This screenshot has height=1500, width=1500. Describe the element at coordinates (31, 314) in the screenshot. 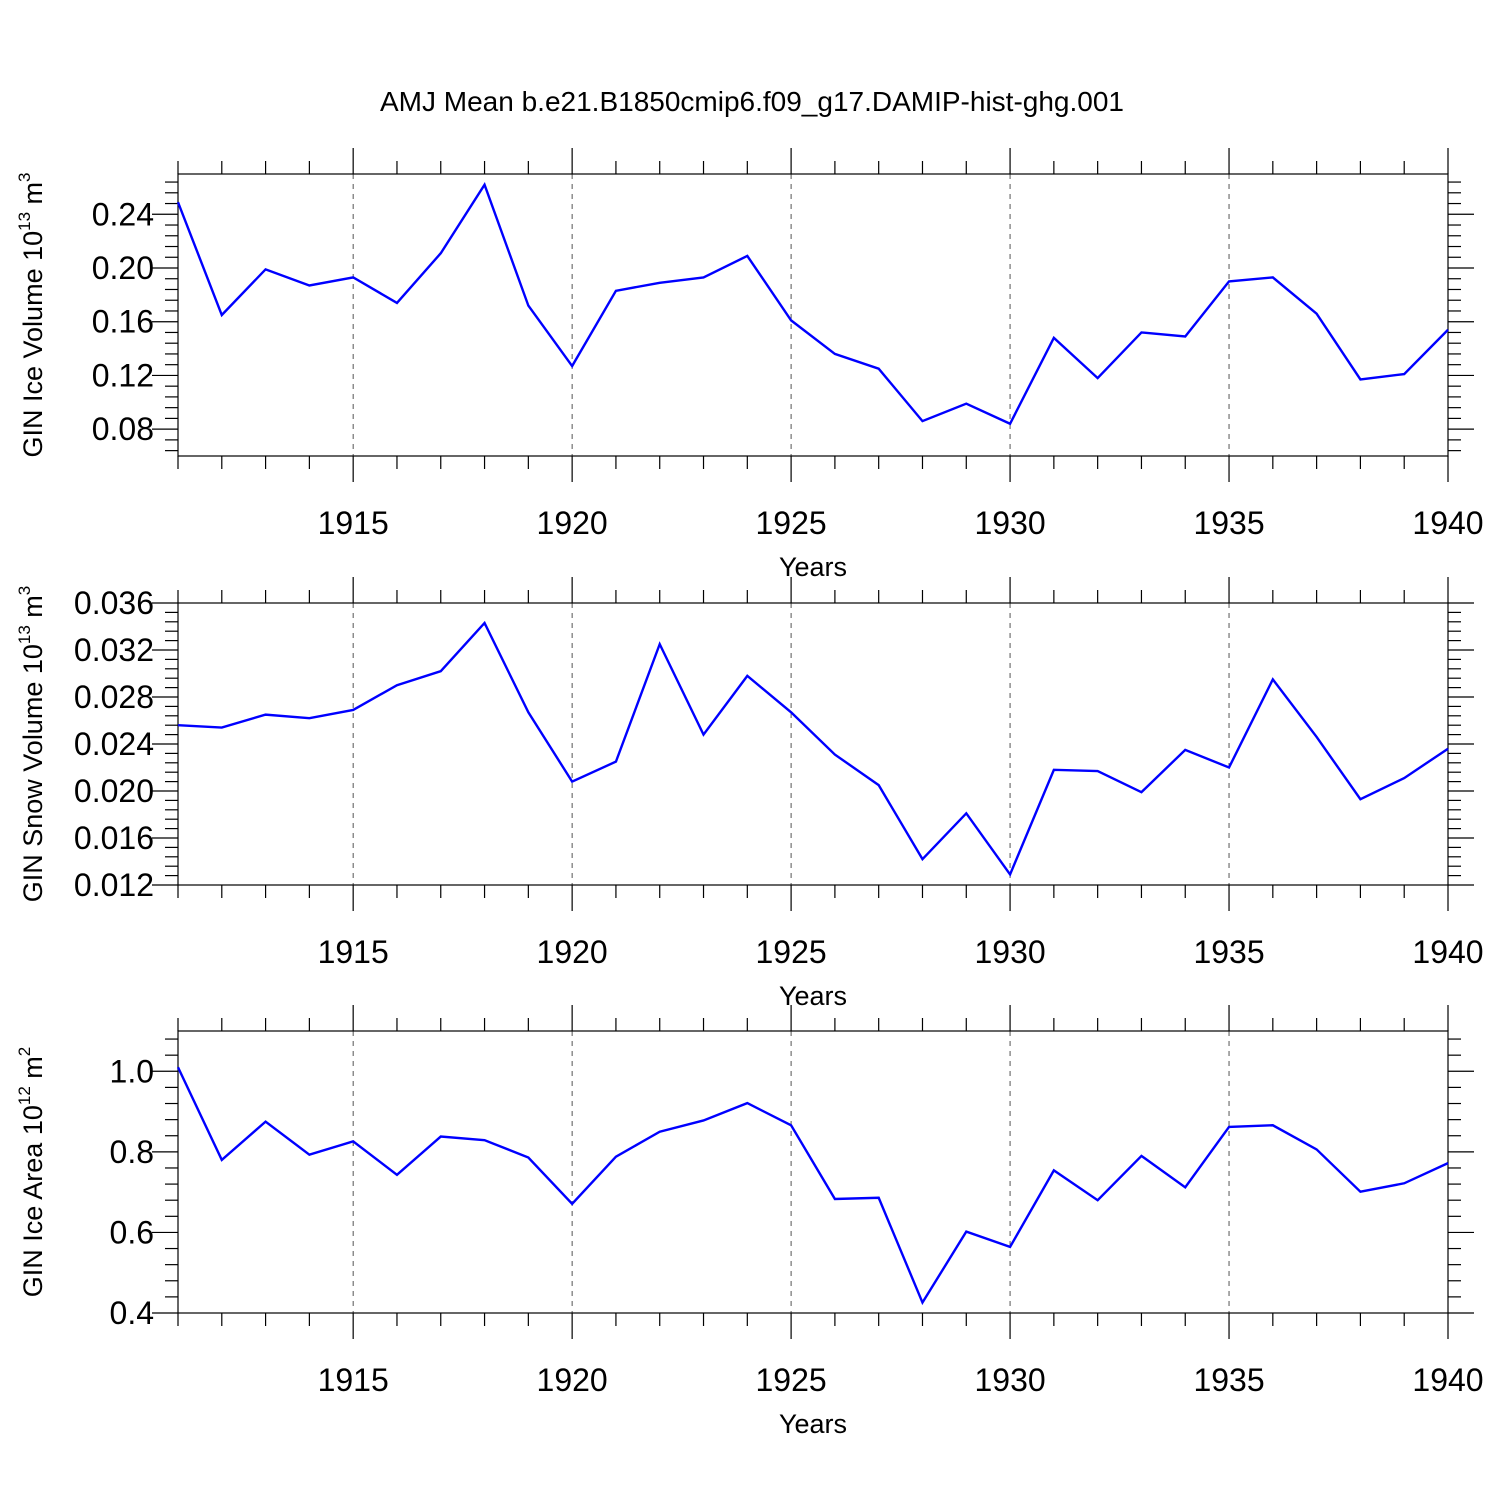

I see `y-axis-title: GIN Ice Volume 1013 m3` at that location.